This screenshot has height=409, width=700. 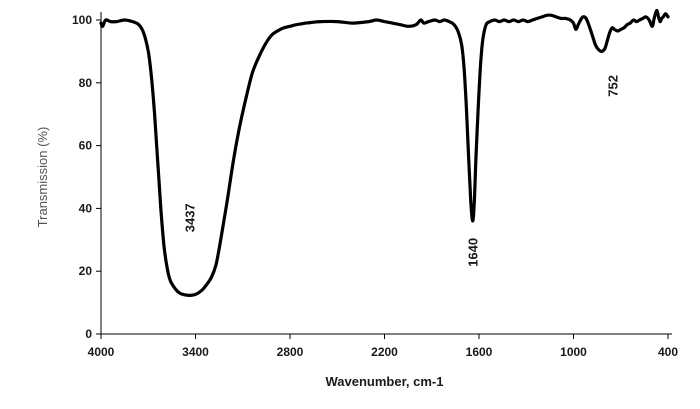 What do you see at coordinates (86, 83) in the screenshot?
I see `y-tick-label: 80` at bounding box center [86, 83].